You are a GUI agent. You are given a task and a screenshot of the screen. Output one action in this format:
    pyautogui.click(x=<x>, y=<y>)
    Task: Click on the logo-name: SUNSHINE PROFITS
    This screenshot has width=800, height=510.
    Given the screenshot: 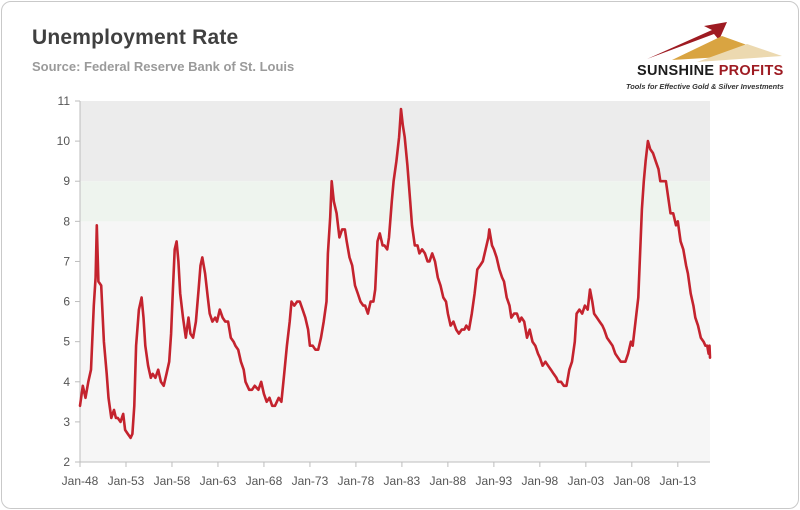 What is the action you would take?
    pyautogui.click(x=710, y=71)
    